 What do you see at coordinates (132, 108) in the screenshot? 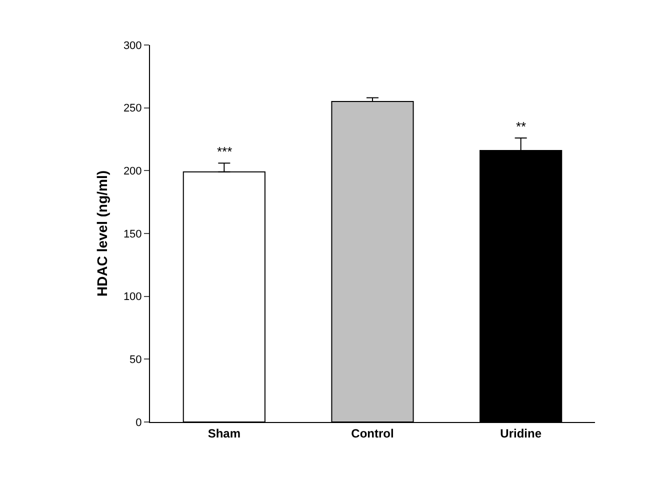
I see `y-tick-label: 250` at bounding box center [132, 108].